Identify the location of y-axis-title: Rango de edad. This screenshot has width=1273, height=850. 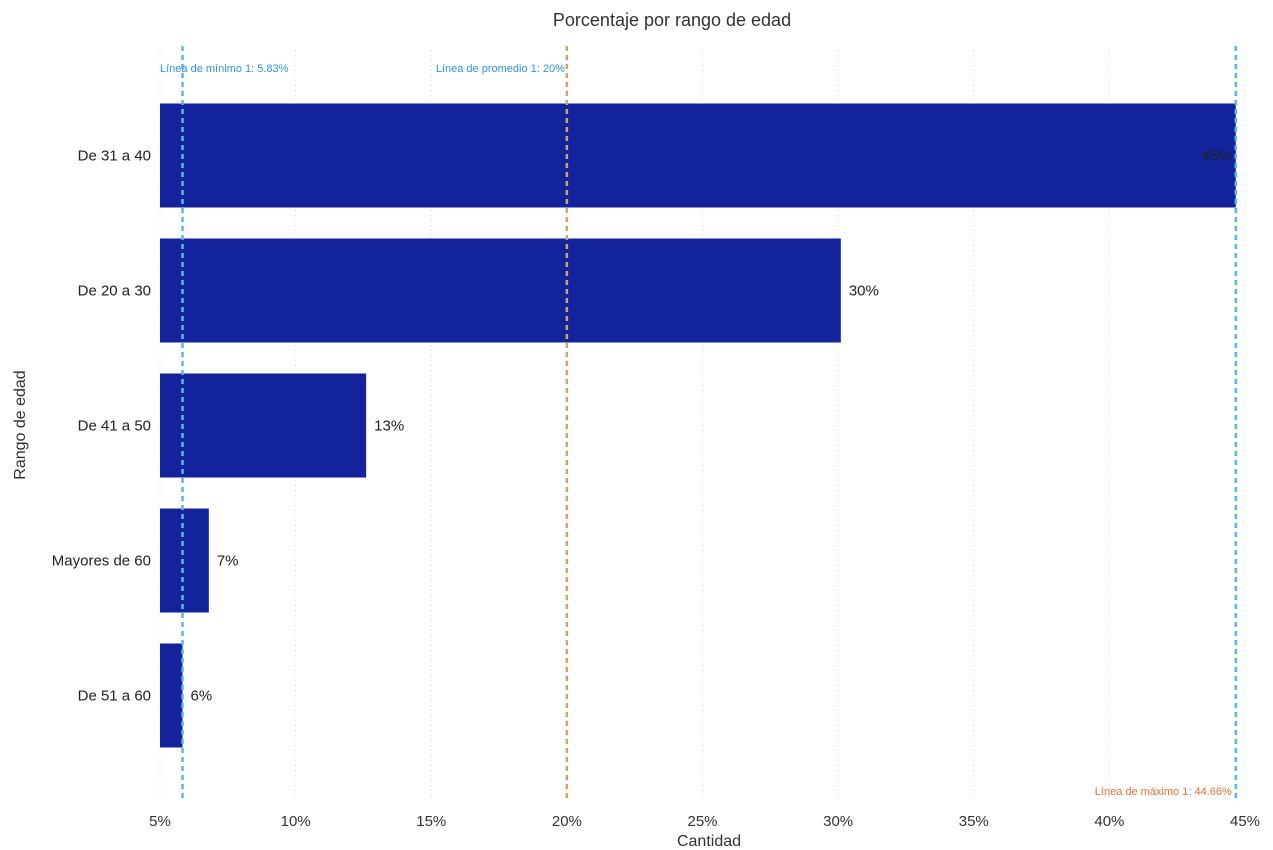
(20, 424).